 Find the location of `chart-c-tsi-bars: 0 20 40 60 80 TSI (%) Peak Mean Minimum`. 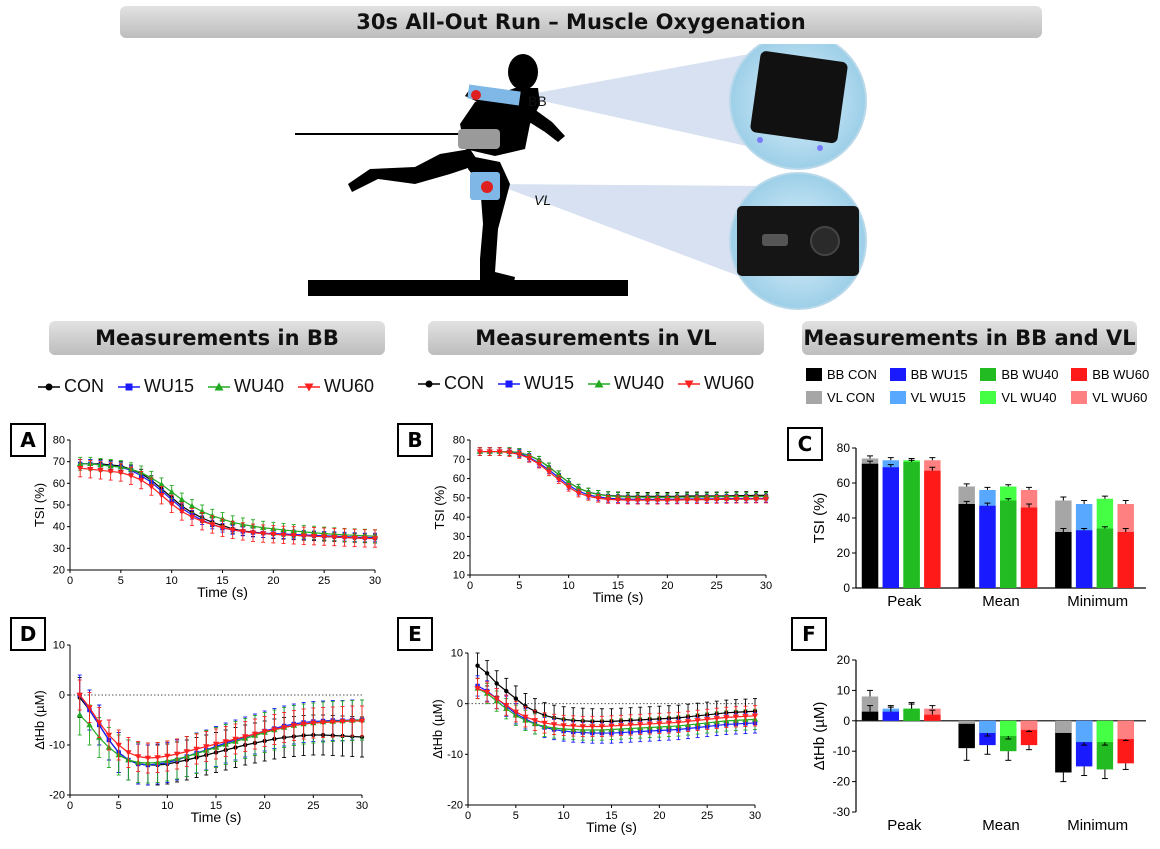

chart-c-tsi-bars: 0 20 40 60 80 TSI (%) Peak Mean Minimum is located at coordinates (978, 525).